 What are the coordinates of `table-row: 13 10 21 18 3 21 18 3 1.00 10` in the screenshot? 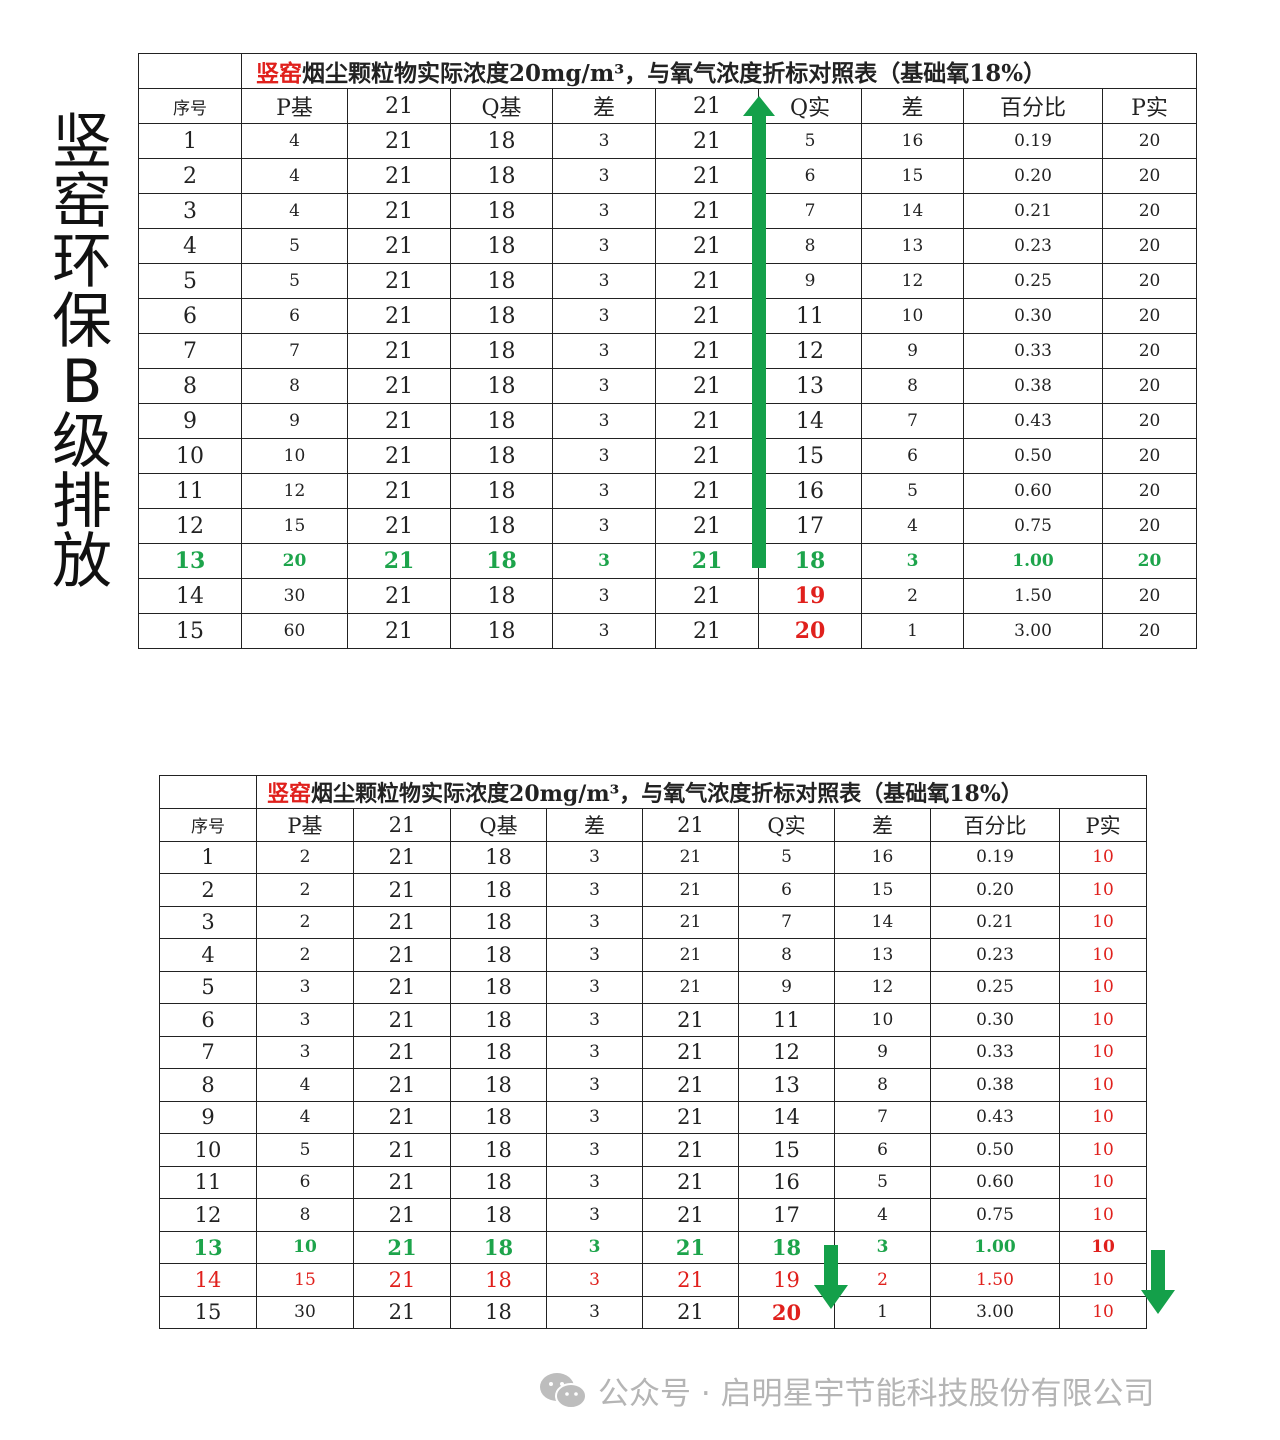 It's located at (653, 1247).